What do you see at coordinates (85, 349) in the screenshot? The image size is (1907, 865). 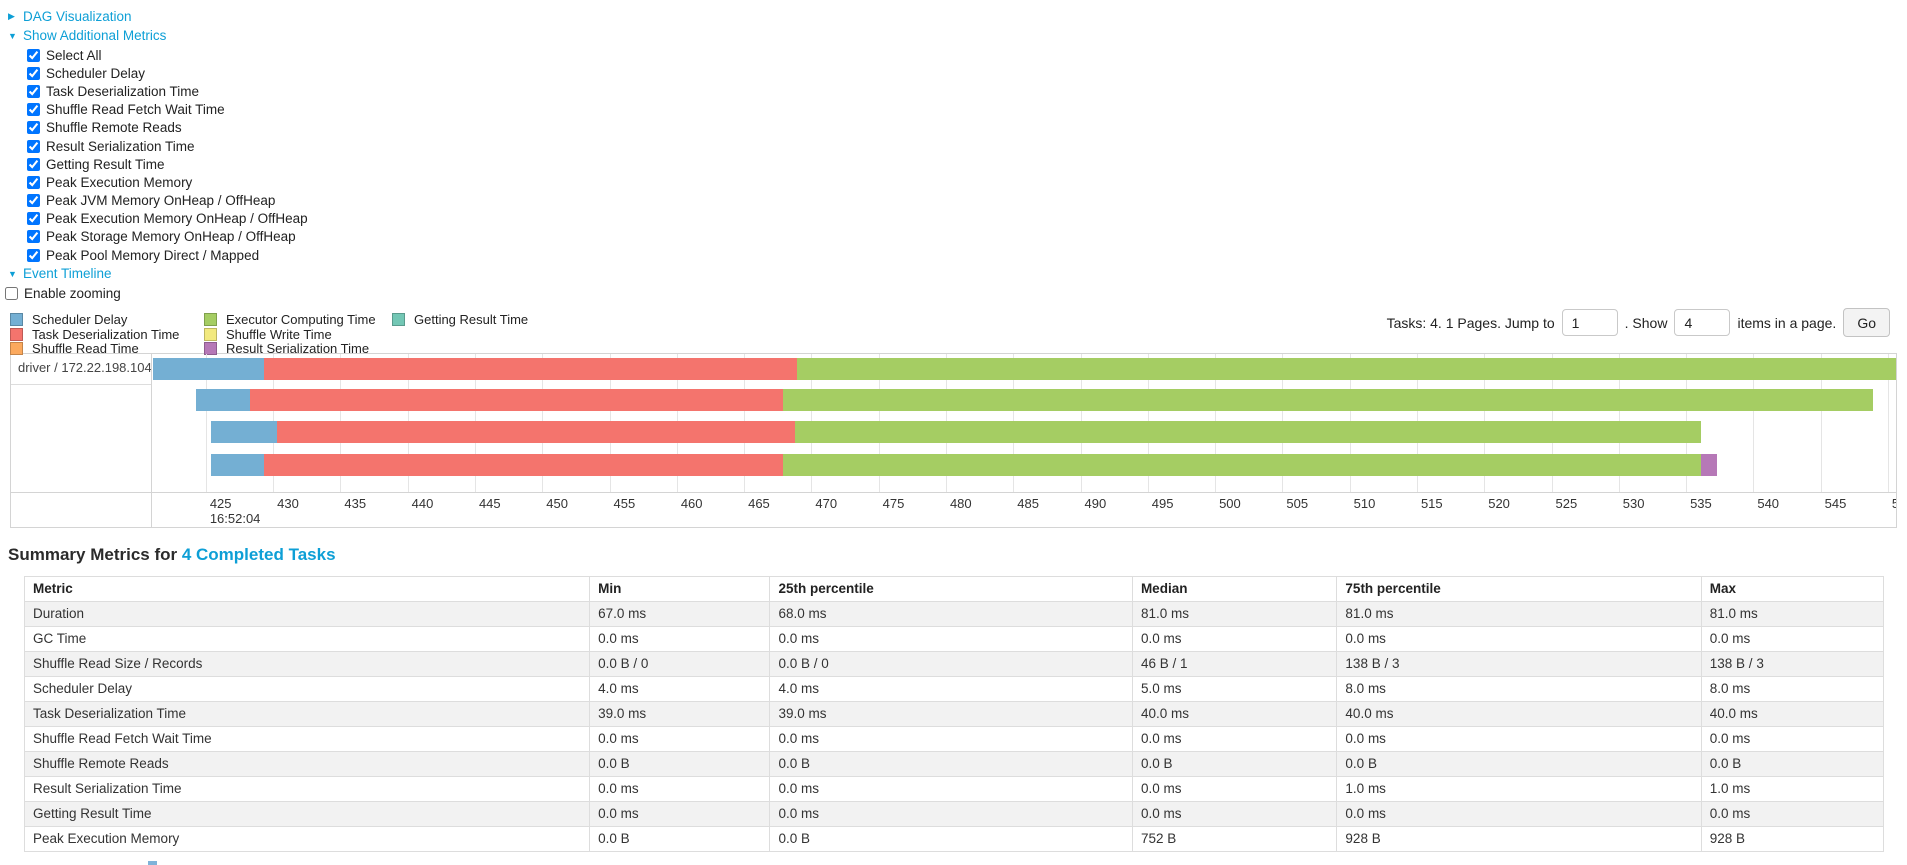 I see `legend-label: Shuffle Read Time` at bounding box center [85, 349].